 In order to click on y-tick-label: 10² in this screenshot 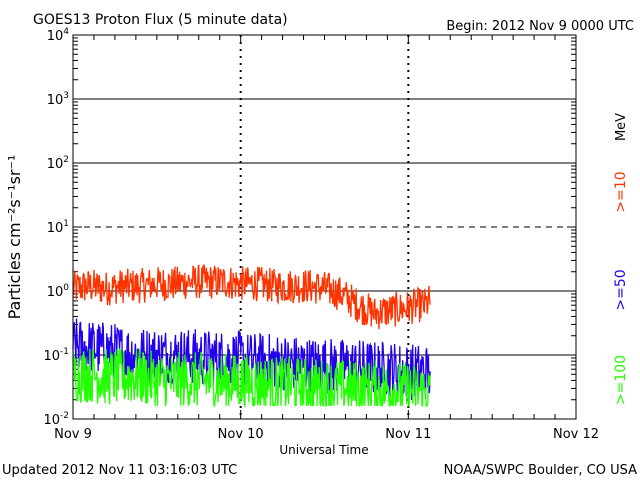, I will do `click(58, 163)`.